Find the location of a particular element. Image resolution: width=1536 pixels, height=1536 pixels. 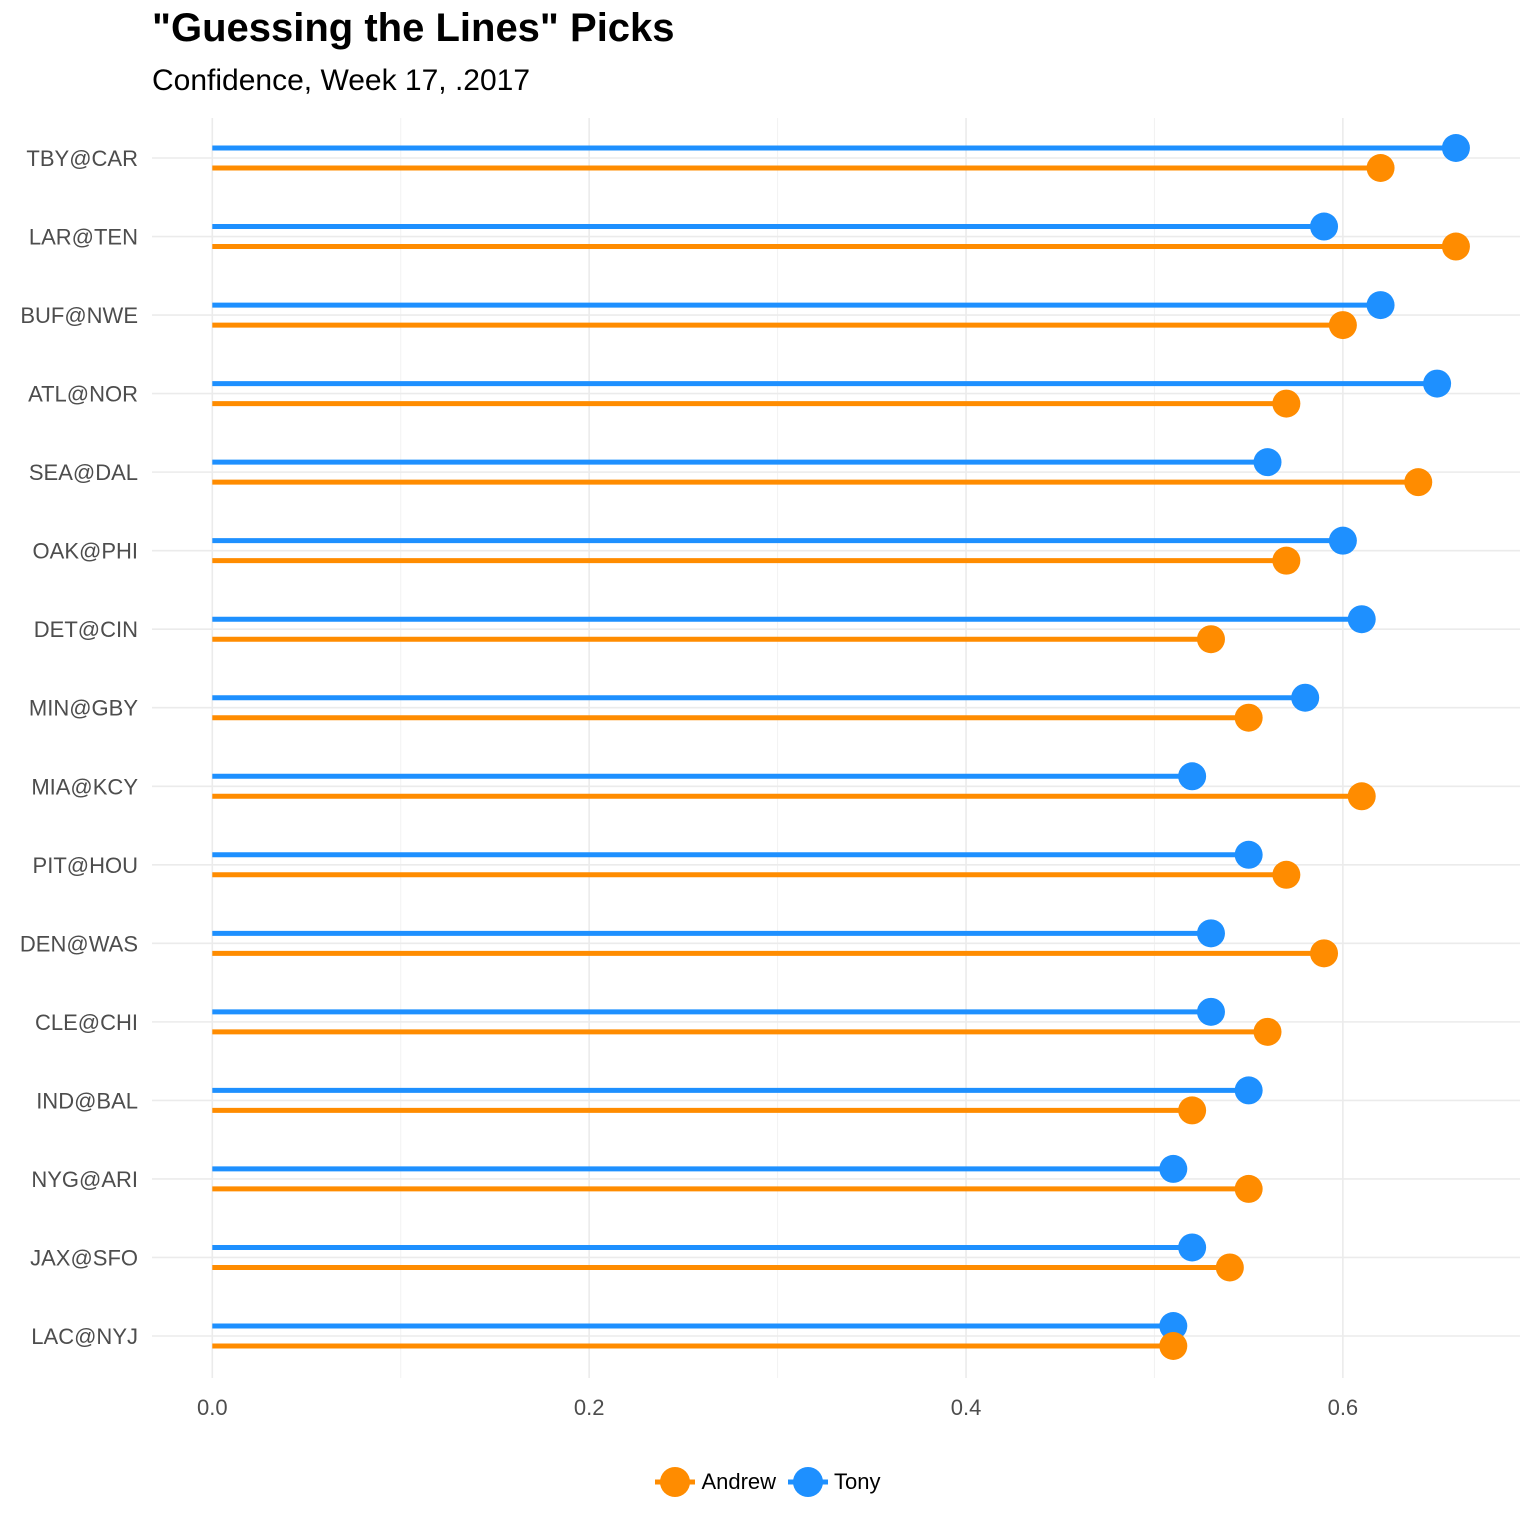

y-tick-label: TBY@CAR is located at coordinates (82, 158).